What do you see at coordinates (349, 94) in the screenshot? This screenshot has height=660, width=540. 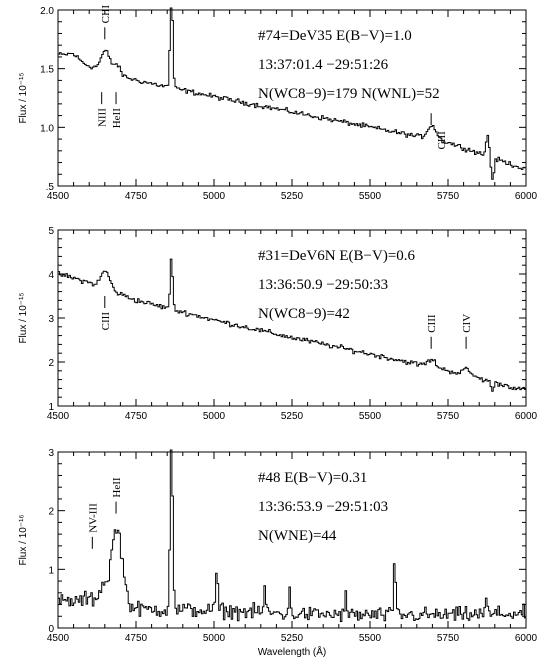 I see `annotation: N(WC8−9)=179 N(WNL)=52` at bounding box center [349, 94].